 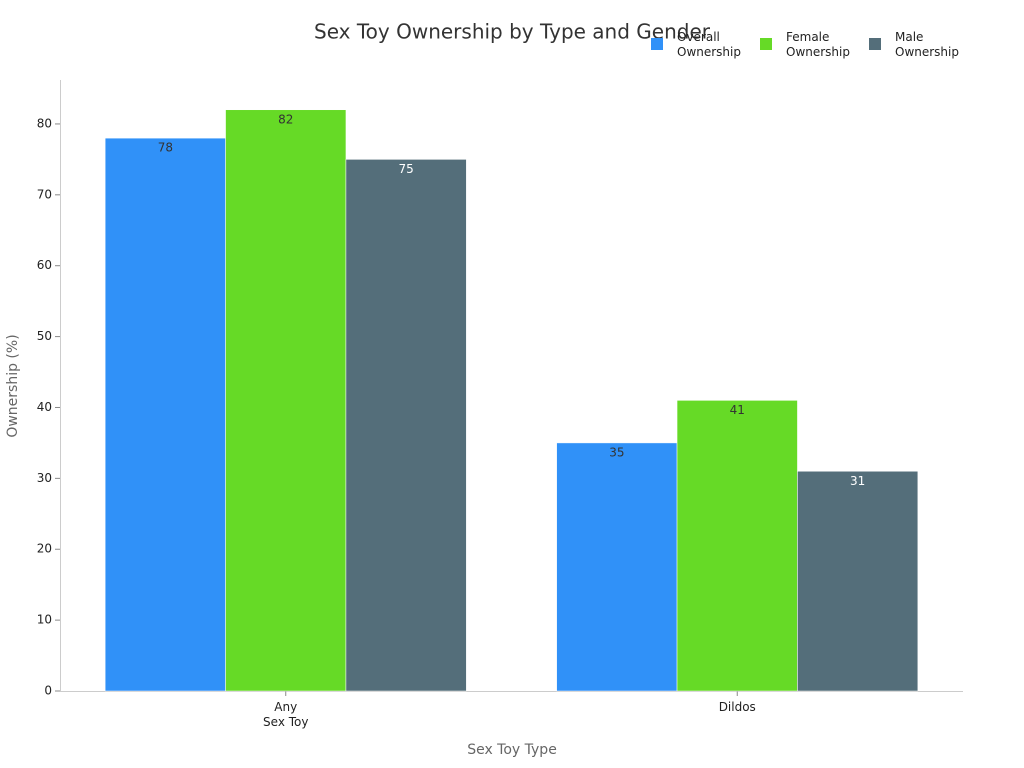 I want to click on chart-title: Sex Toy Ownership by Type and Gender, so click(x=512, y=32).